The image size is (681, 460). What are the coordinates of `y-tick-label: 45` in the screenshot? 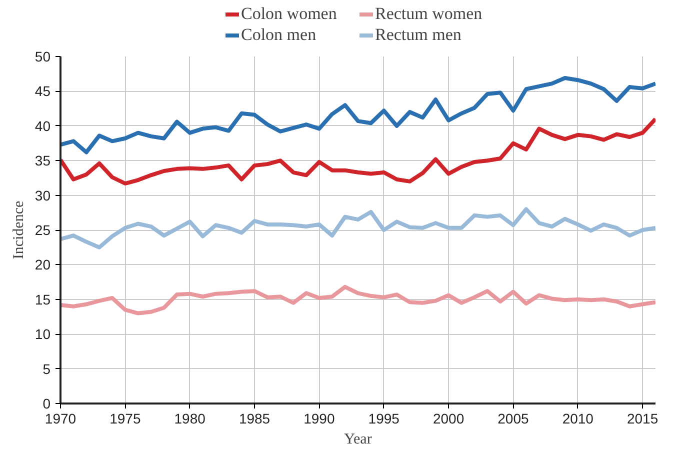 It's located at (42, 91).